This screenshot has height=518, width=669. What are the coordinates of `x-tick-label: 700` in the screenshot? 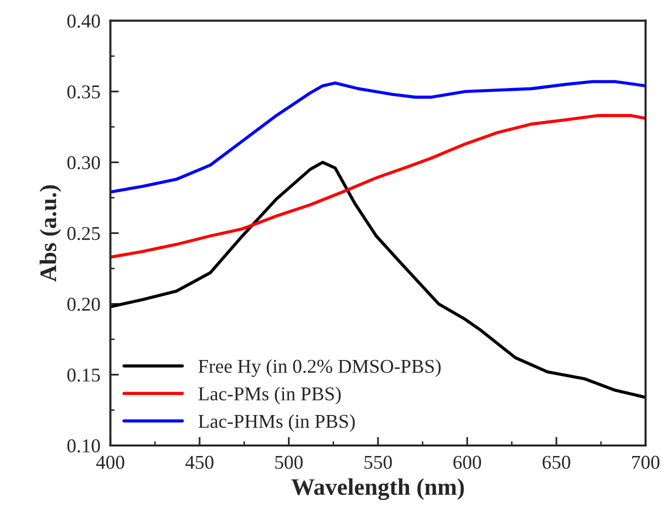 It's located at (646, 462).